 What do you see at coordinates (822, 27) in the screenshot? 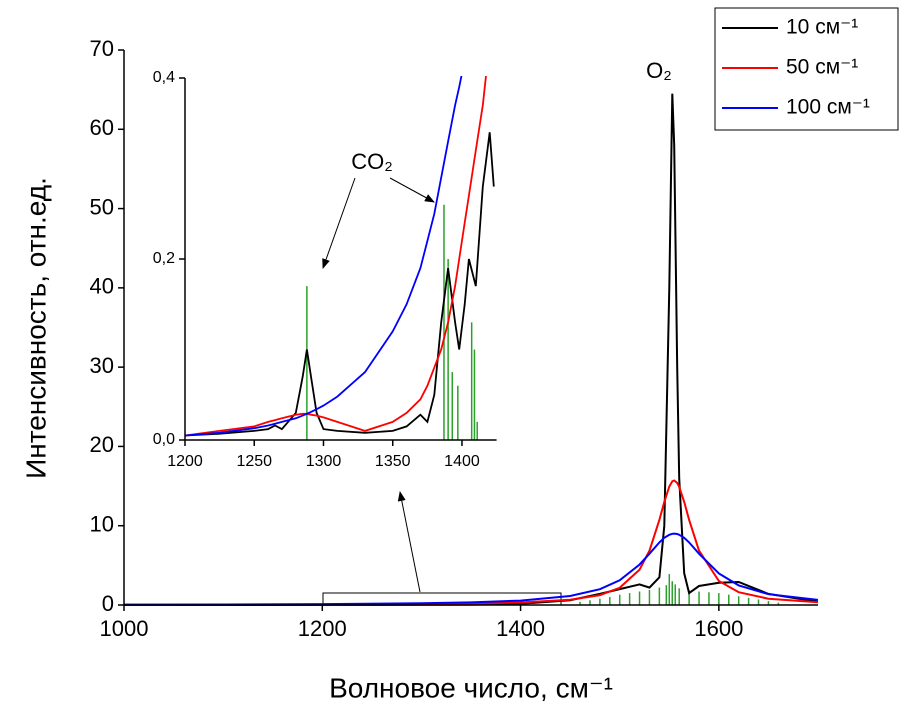
I see `legend-label: 10 см⁻¹` at bounding box center [822, 27].